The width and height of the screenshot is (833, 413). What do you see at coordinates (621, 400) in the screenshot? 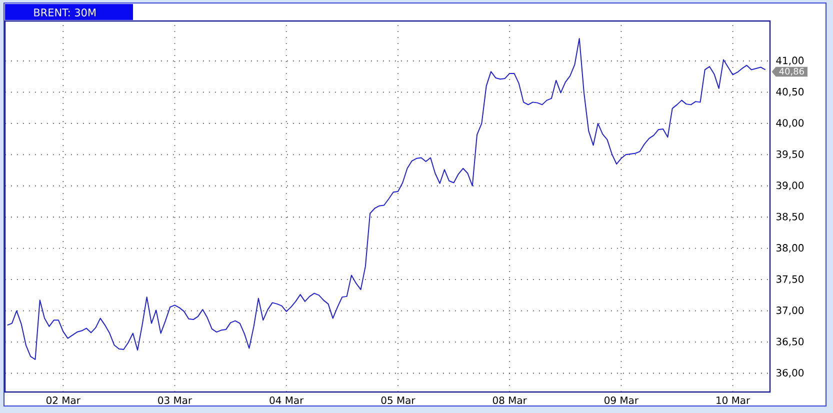
I see `x-tick-label: 09 Mar` at bounding box center [621, 400].